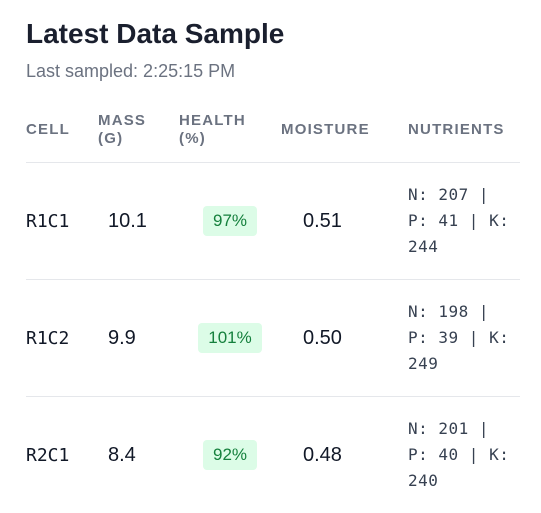 The width and height of the screenshot is (541, 513). I want to click on nutrients-cell: N: 201 | P: 40 | K: 240, so click(464, 455).